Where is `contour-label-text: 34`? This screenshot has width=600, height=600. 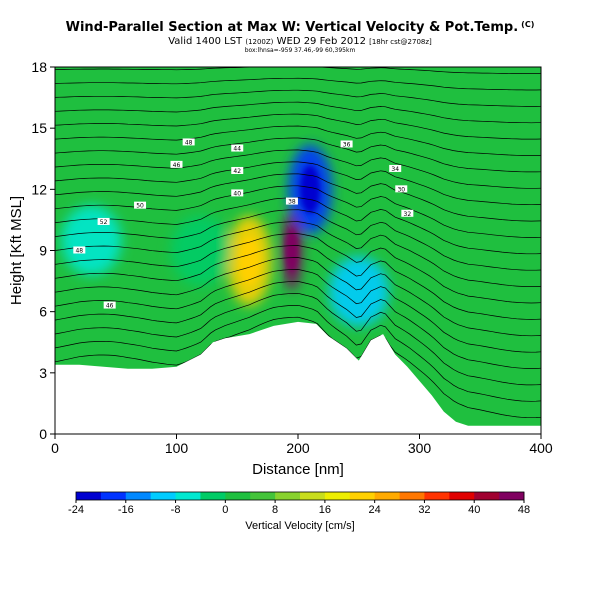
contour-label-text: 34 is located at coordinates (395, 169).